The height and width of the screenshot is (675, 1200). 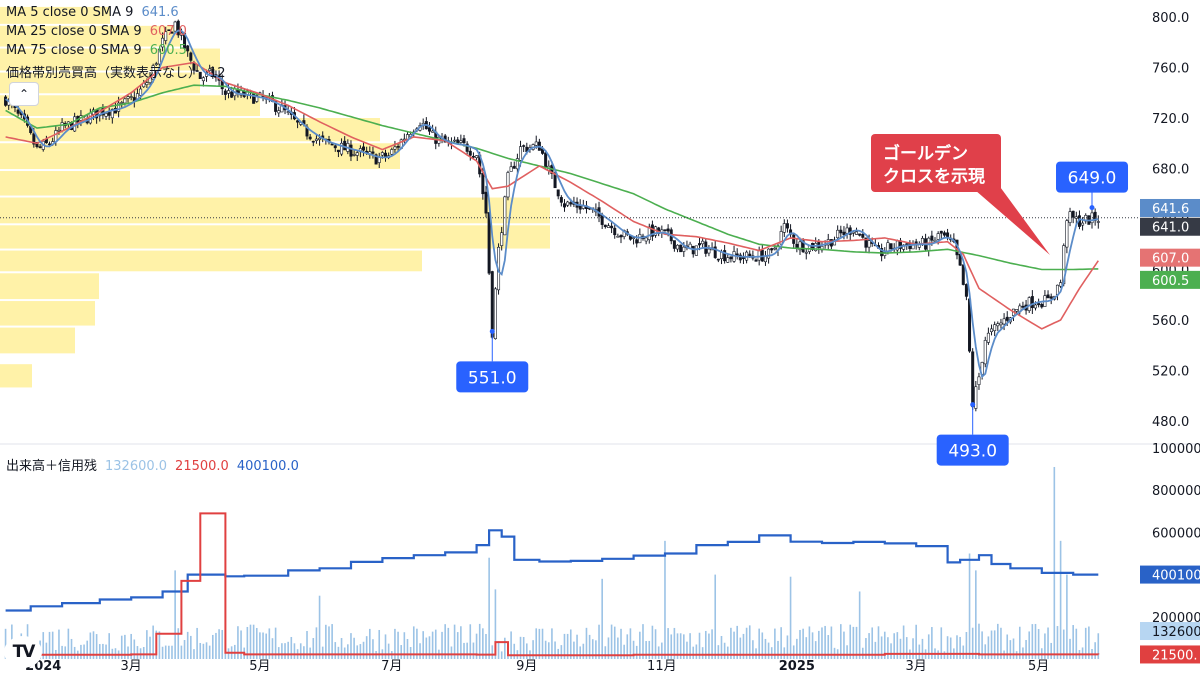 What do you see at coordinates (1170, 422) in the screenshot?
I see `price-tick-label: 480.0` at bounding box center [1170, 422].